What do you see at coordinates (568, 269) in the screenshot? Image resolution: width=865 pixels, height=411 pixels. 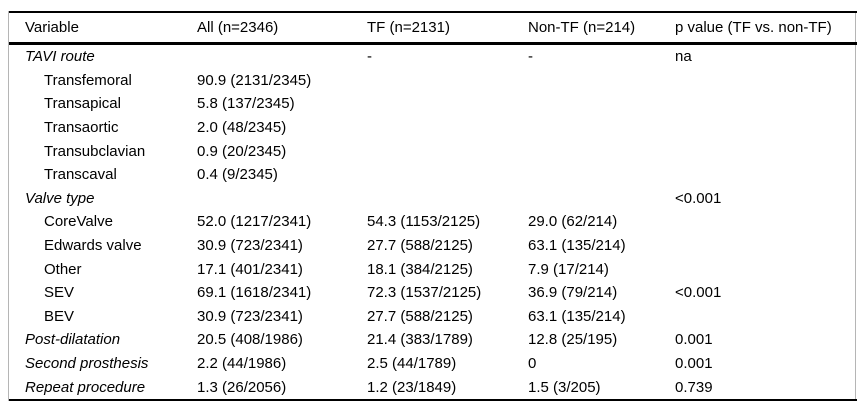 I see `cell-non-tf: 7.9 (17/214)` at bounding box center [568, 269].